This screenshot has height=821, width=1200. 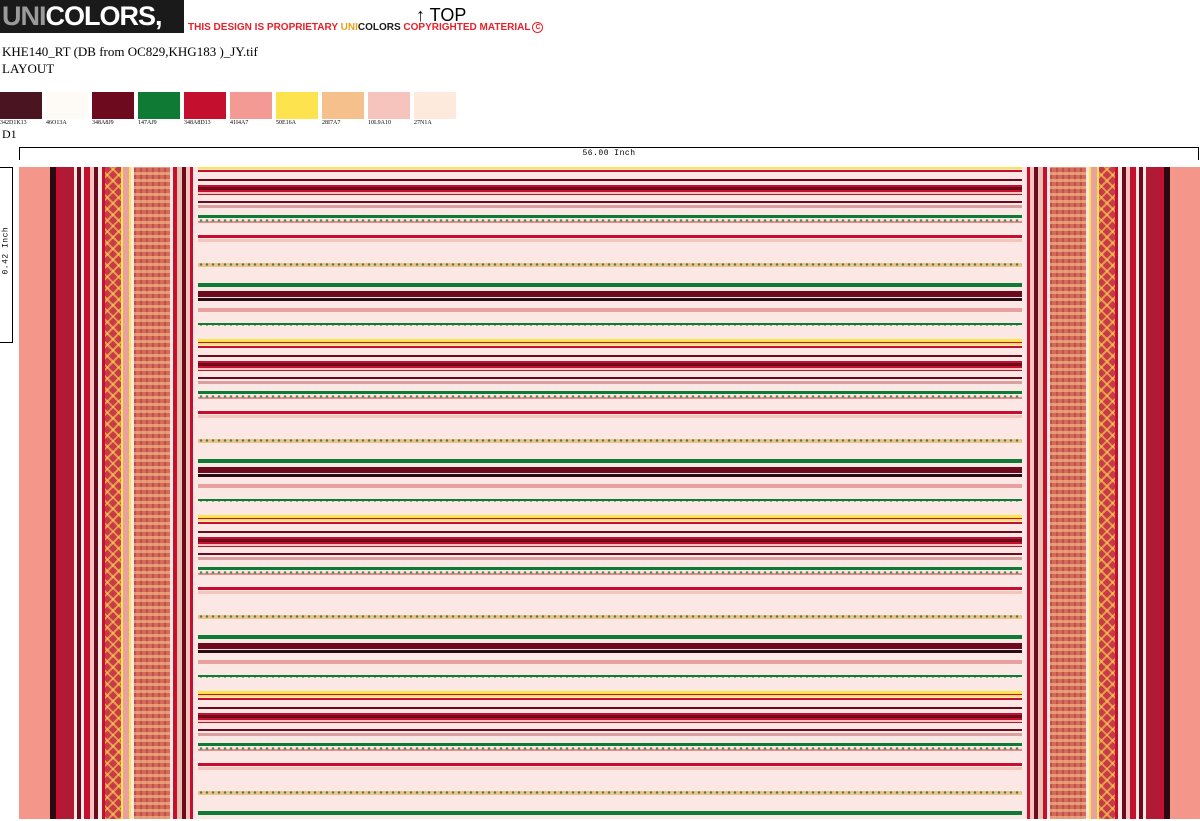 I want to click on logo-rest-text: COLORS, INC., so click(x=82, y=32).